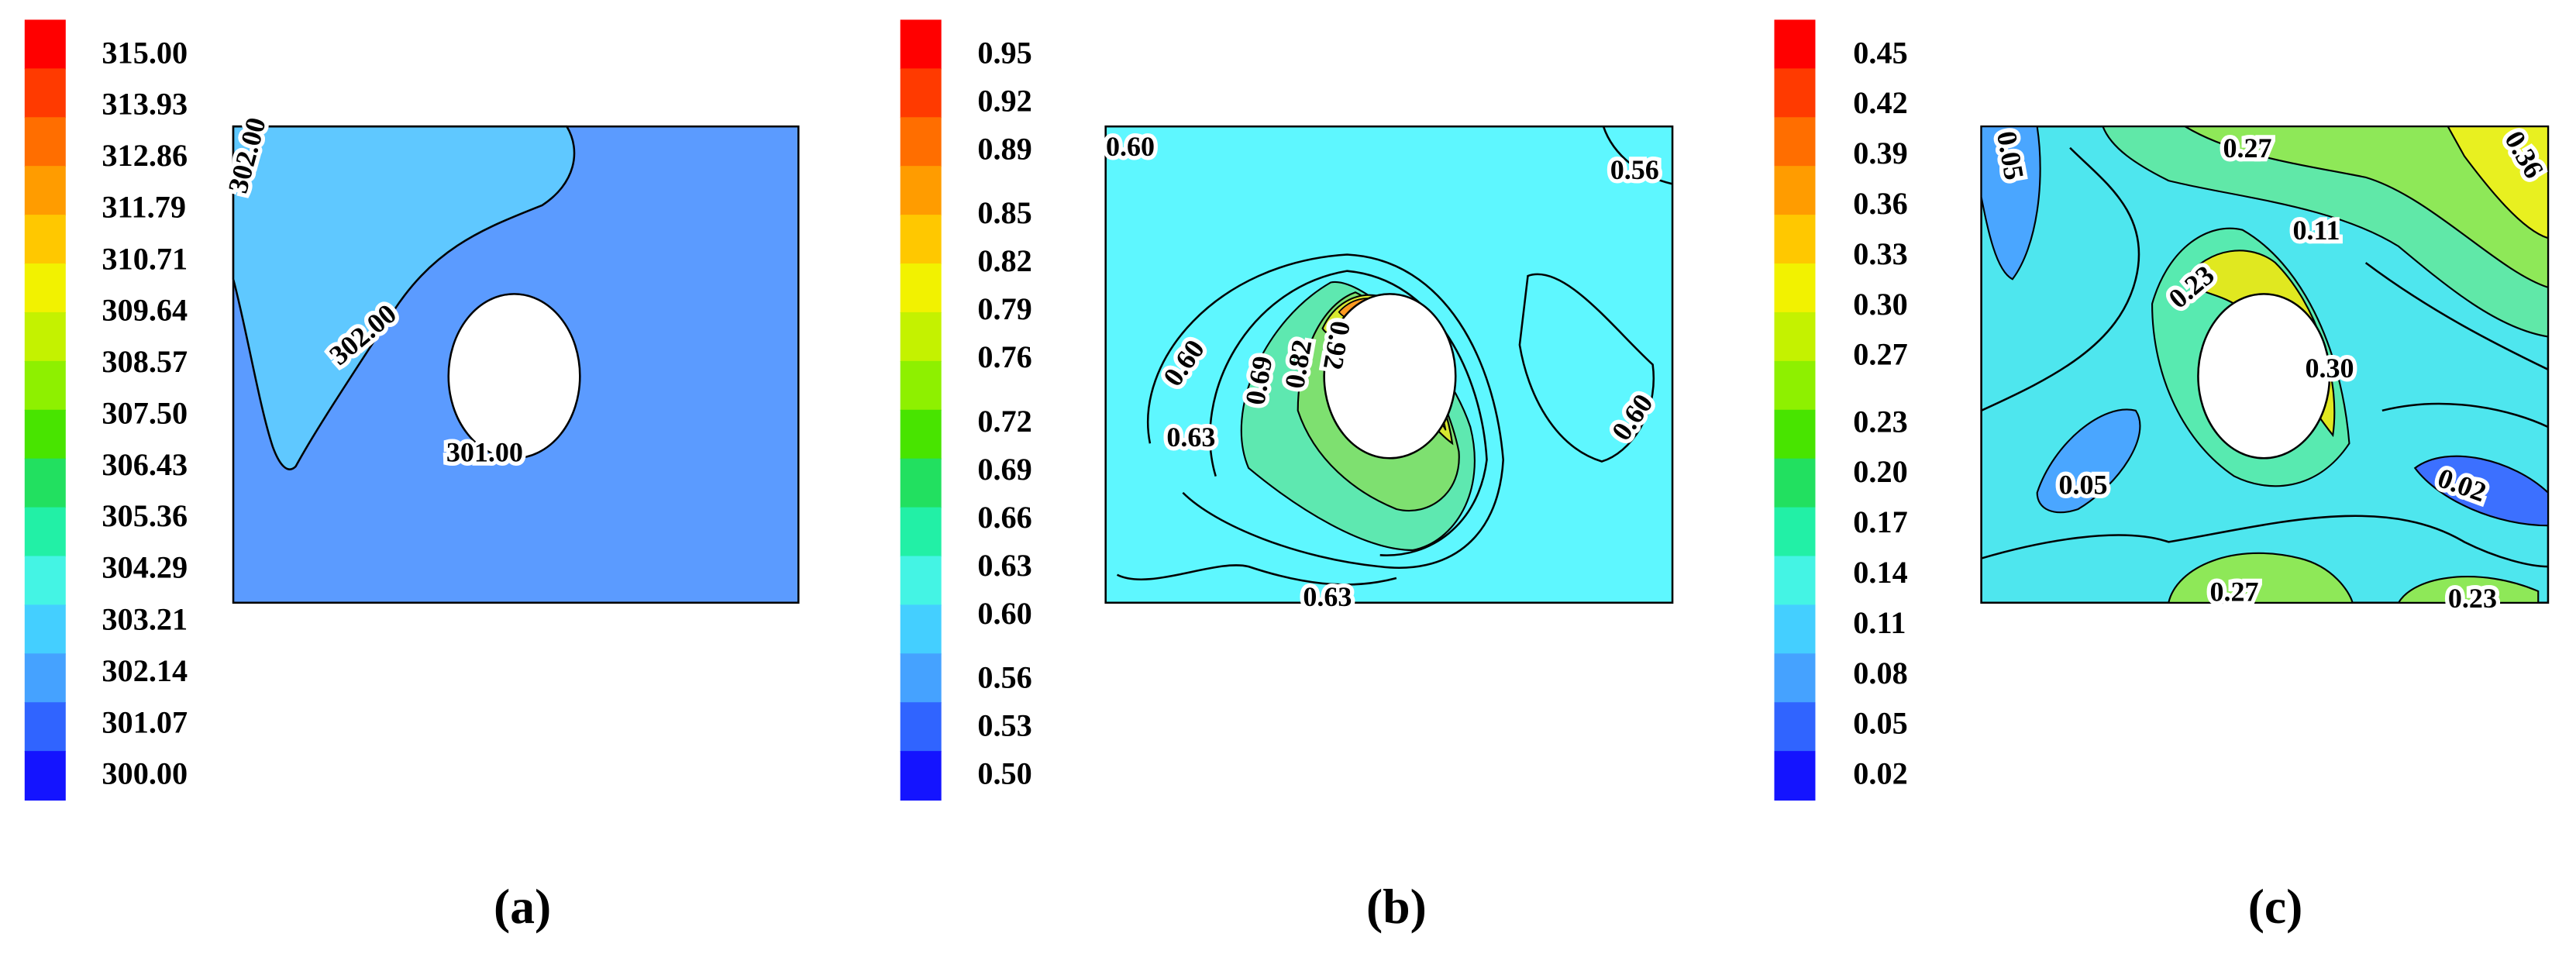 The height and width of the screenshot is (964, 2576). I want to click on colorbar-tick-label: 303.21, so click(145, 619).